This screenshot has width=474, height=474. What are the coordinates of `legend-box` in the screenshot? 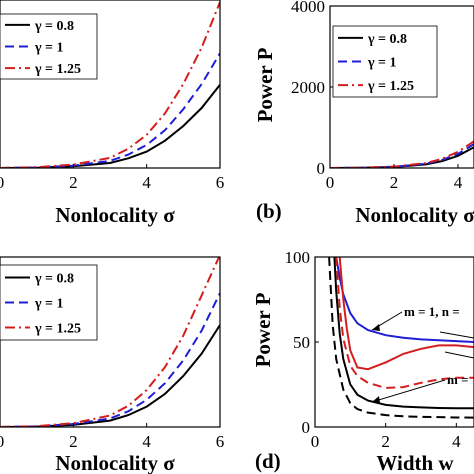 It's located at (385, 61).